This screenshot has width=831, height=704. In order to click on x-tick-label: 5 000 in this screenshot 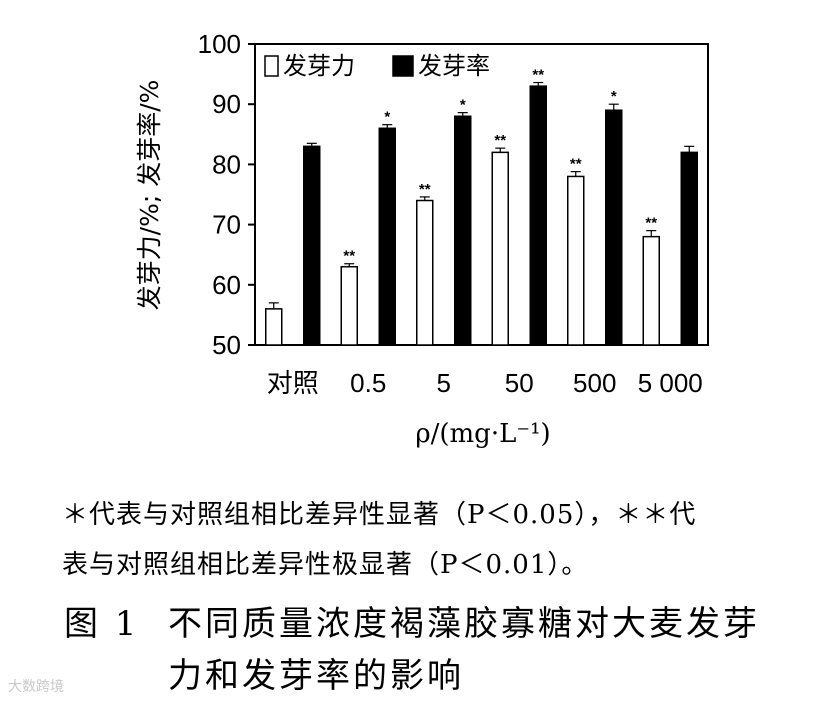, I will do `click(670, 383)`.